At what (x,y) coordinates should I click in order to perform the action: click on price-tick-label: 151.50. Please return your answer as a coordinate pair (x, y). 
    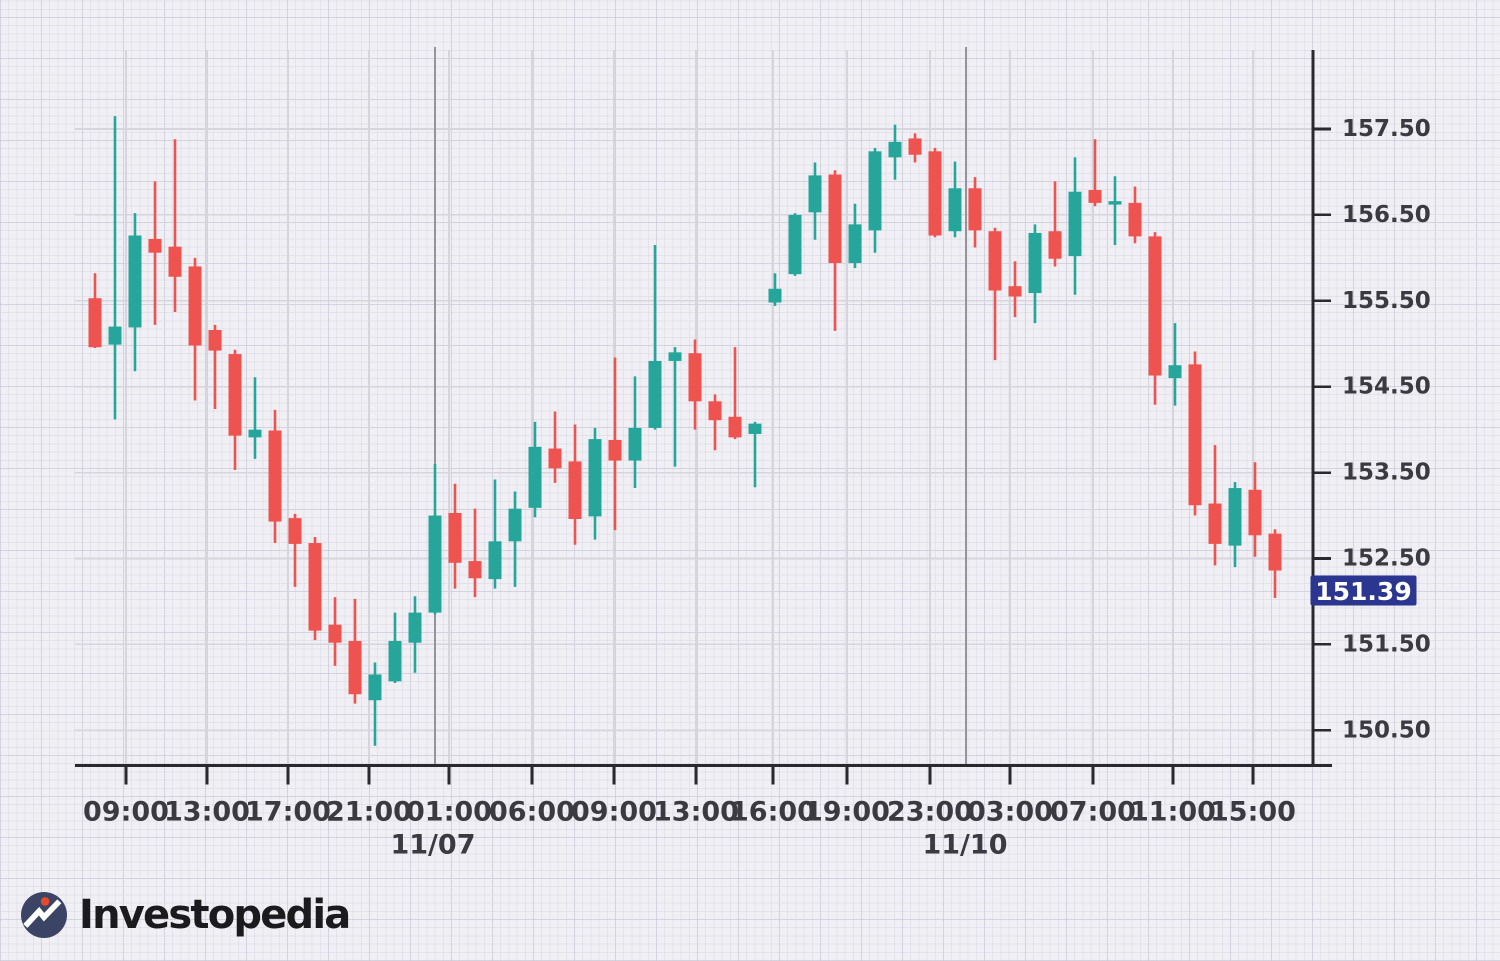
    Looking at the image, I should click on (1386, 644).